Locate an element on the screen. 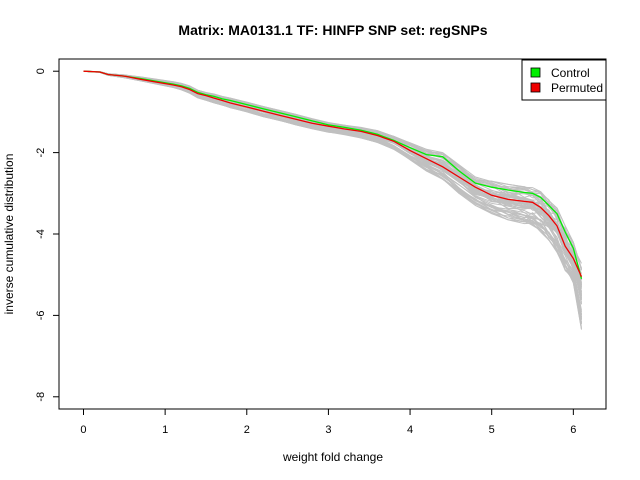  legend: Control Permuted is located at coordinates (564, 80).